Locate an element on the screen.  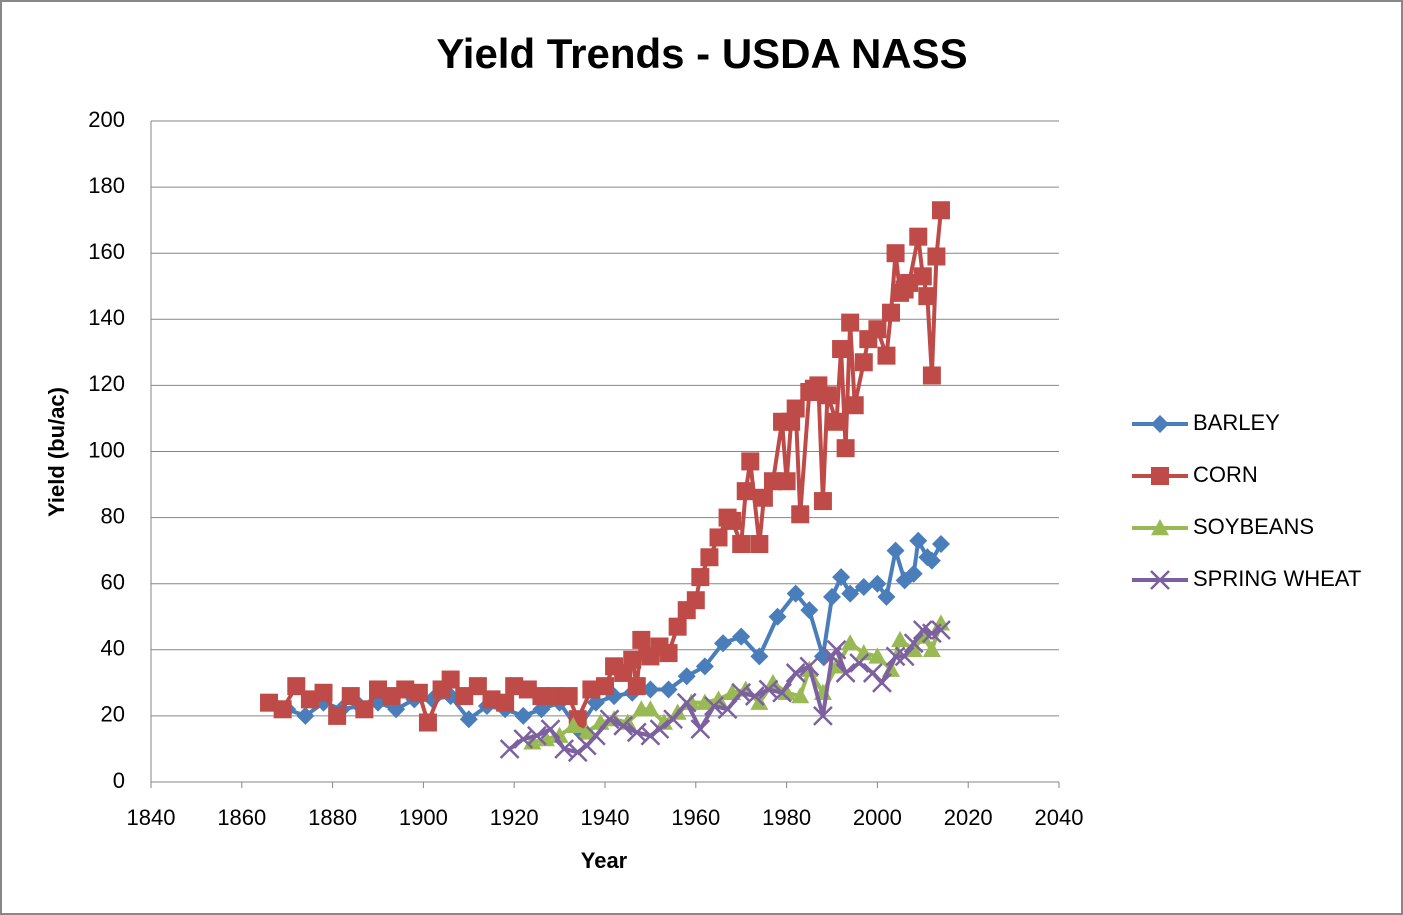
x-axis-title: Year is located at coordinates (604, 860).